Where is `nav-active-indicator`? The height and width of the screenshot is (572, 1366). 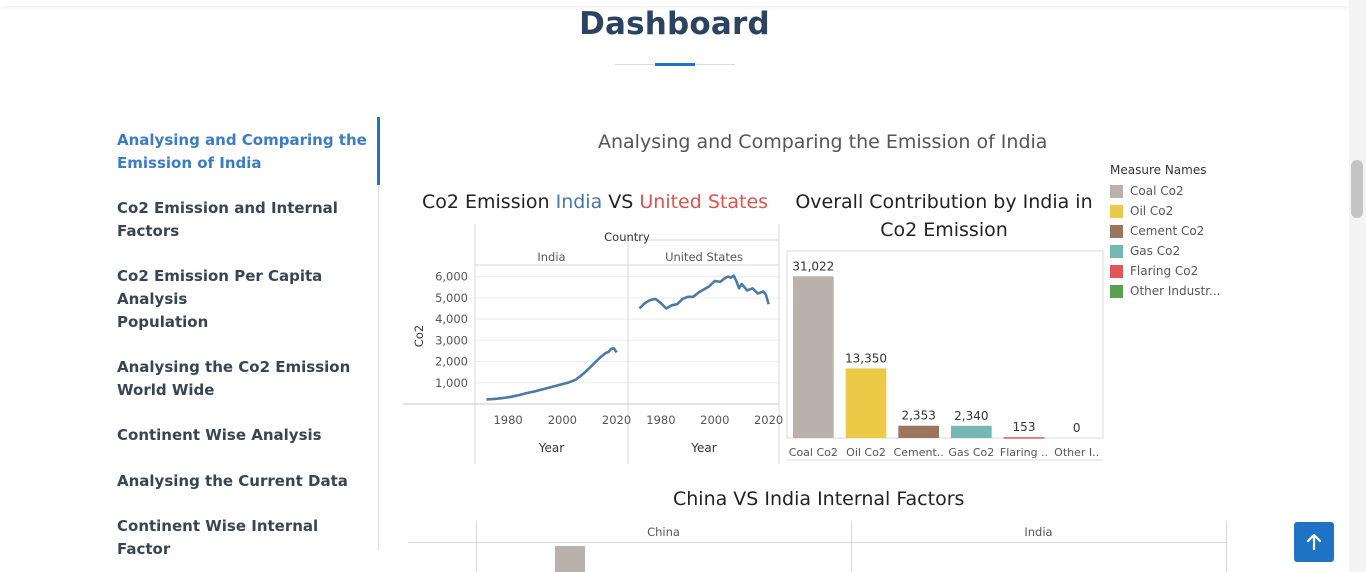
nav-active-indicator is located at coordinates (378, 151).